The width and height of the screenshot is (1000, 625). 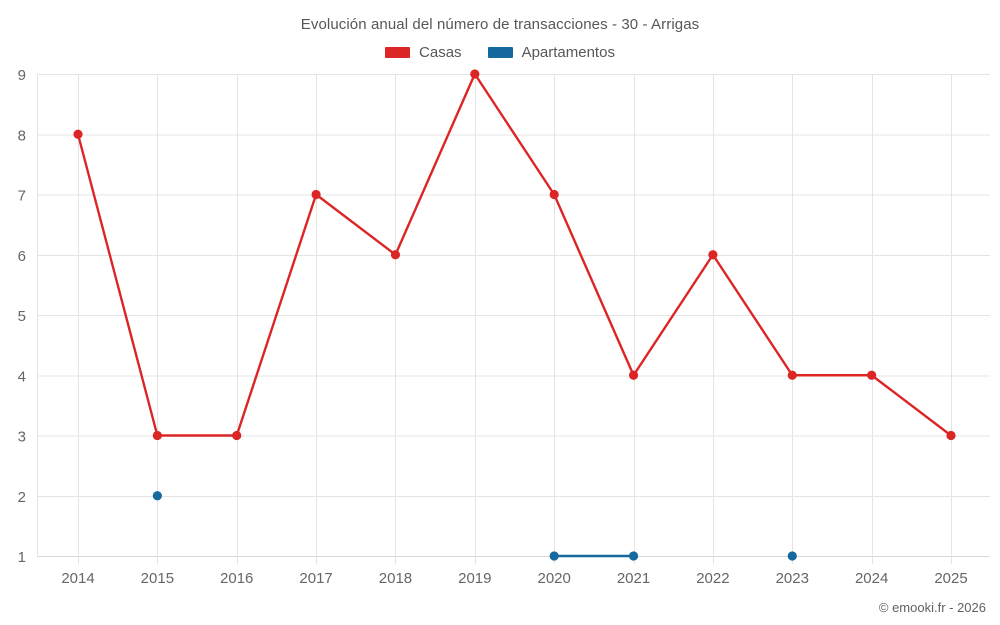 What do you see at coordinates (315, 578) in the screenshot?
I see `x-axis-tick-label: 2017` at bounding box center [315, 578].